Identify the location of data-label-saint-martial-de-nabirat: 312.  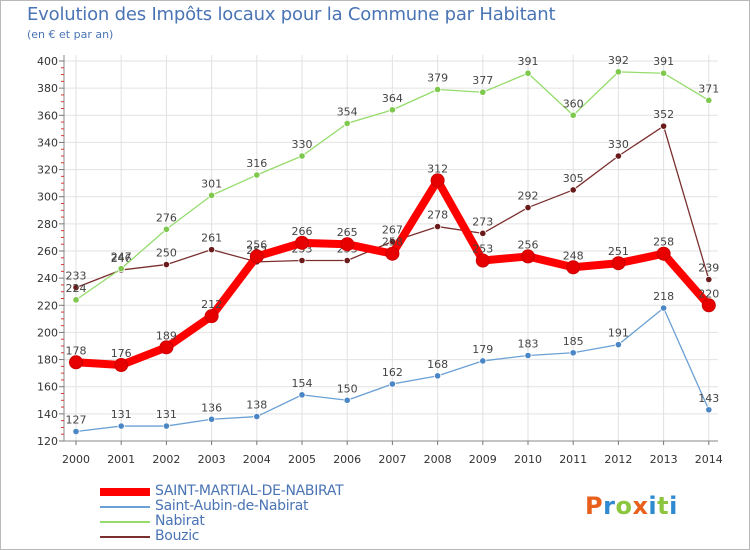
(437, 168).